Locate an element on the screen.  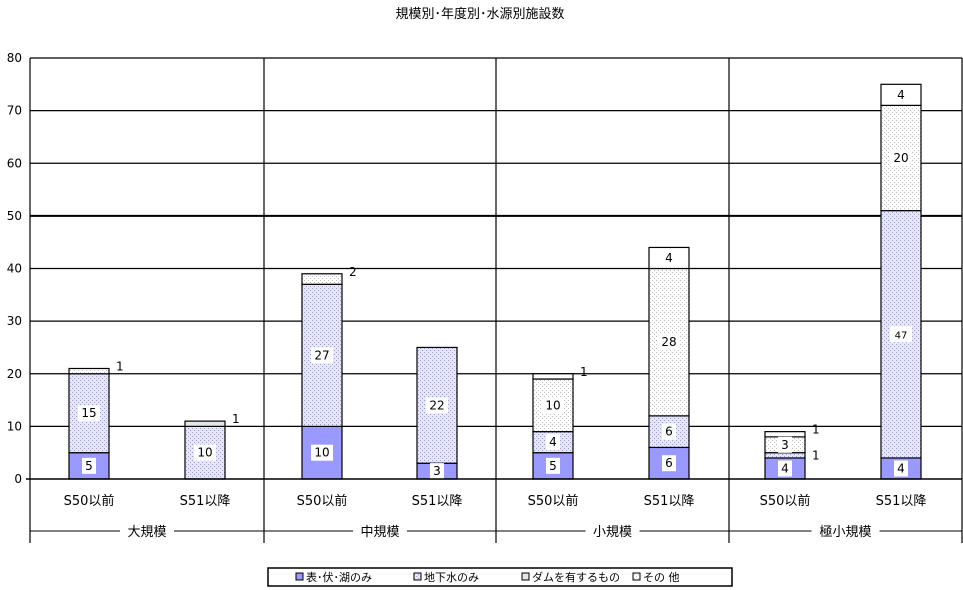
group-label: 大規模 is located at coordinates (146, 532).